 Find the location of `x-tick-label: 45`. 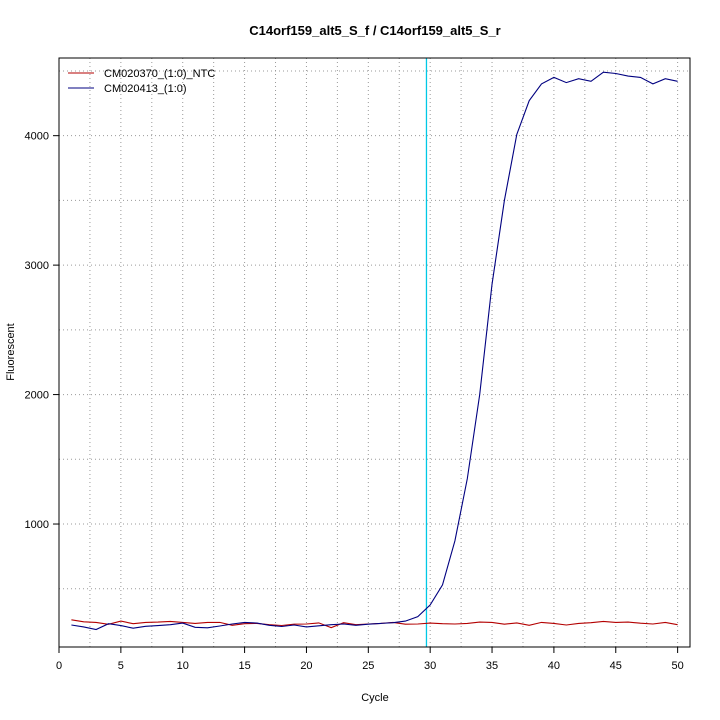

x-tick-label: 45 is located at coordinates (616, 666).